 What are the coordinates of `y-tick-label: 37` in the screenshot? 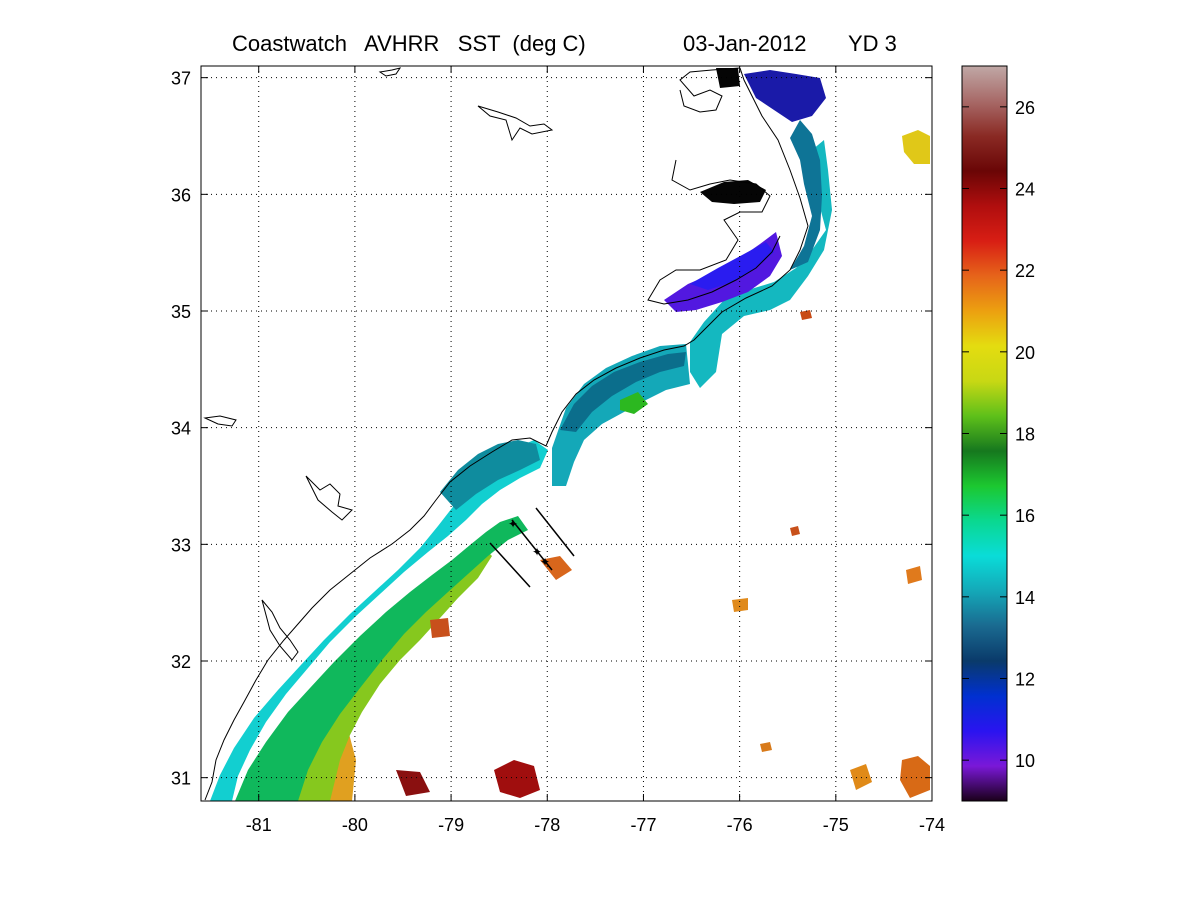 It's located at (181, 79).